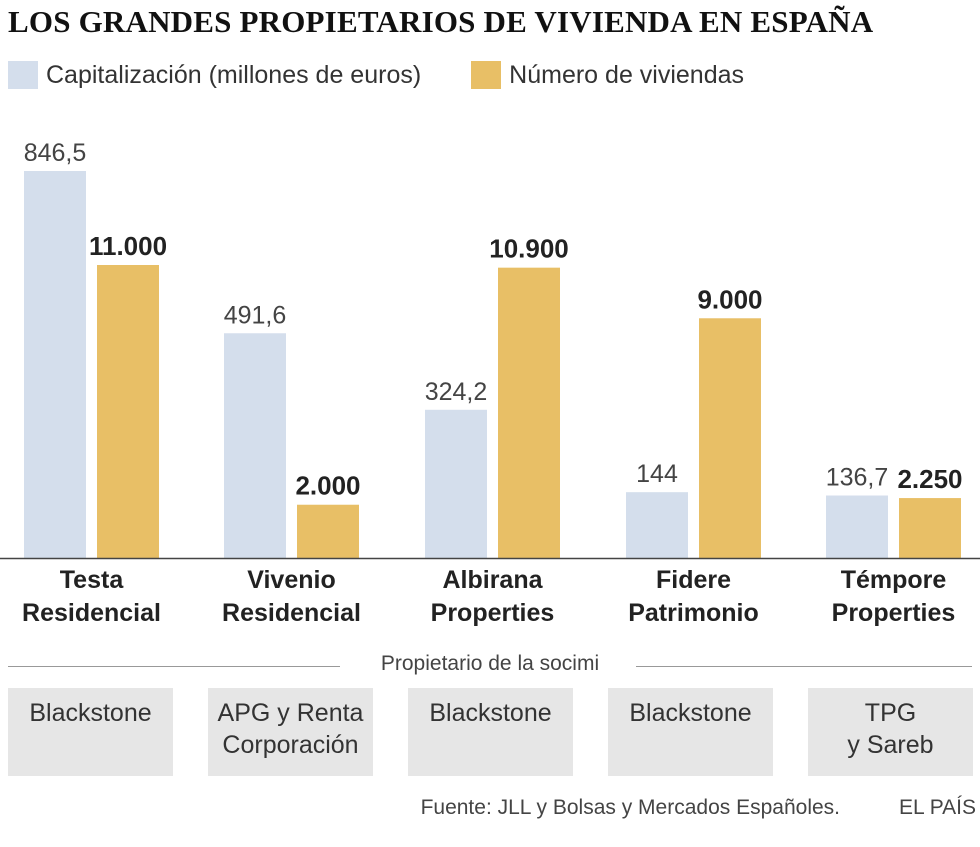  I want to click on category-label-2-line-1: Vivenio, so click(291, 580).